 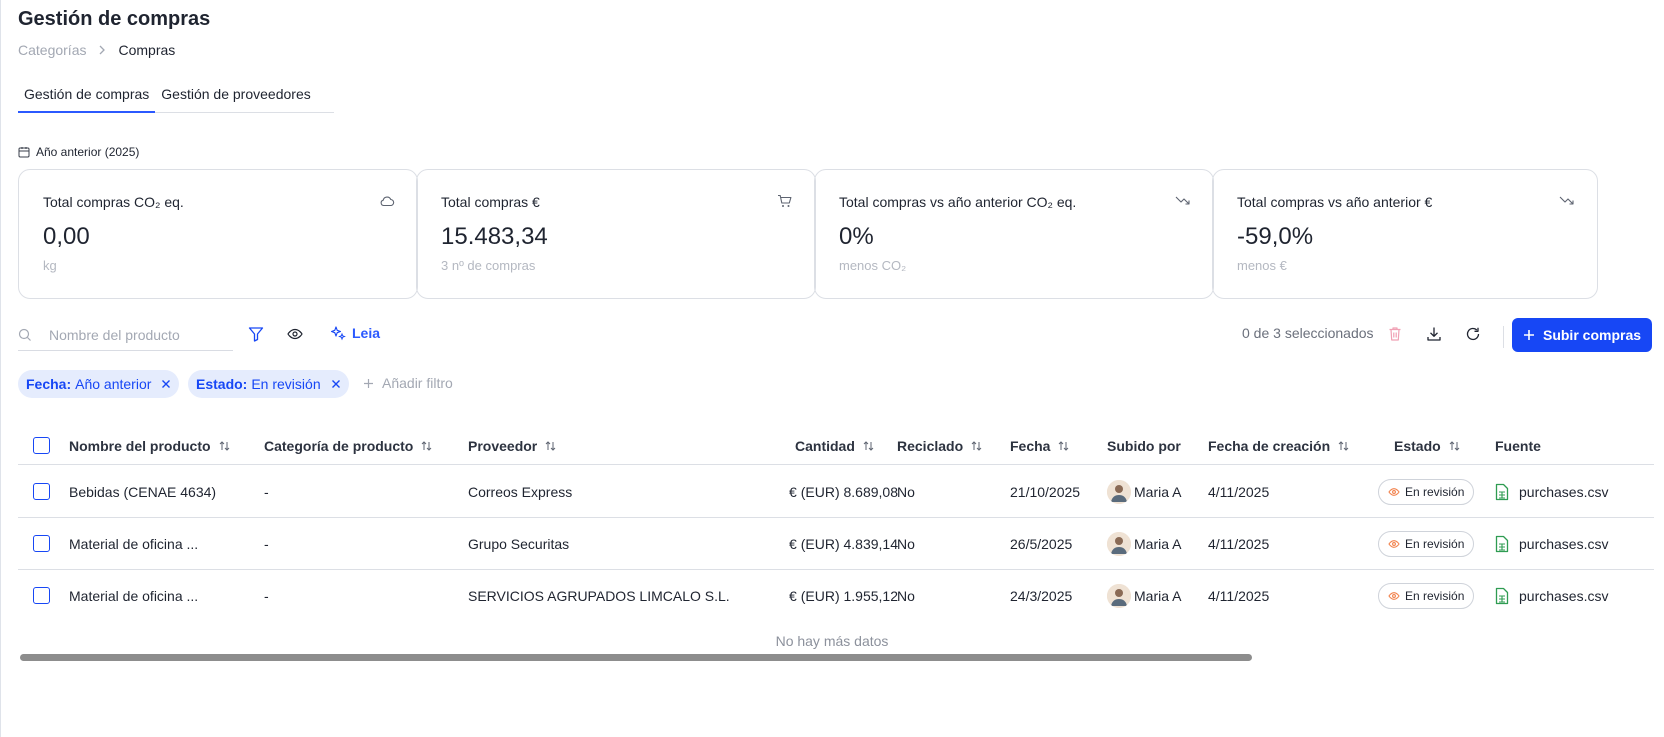 I want to click on shopping-cart-icon, so click(x=785, y=203).